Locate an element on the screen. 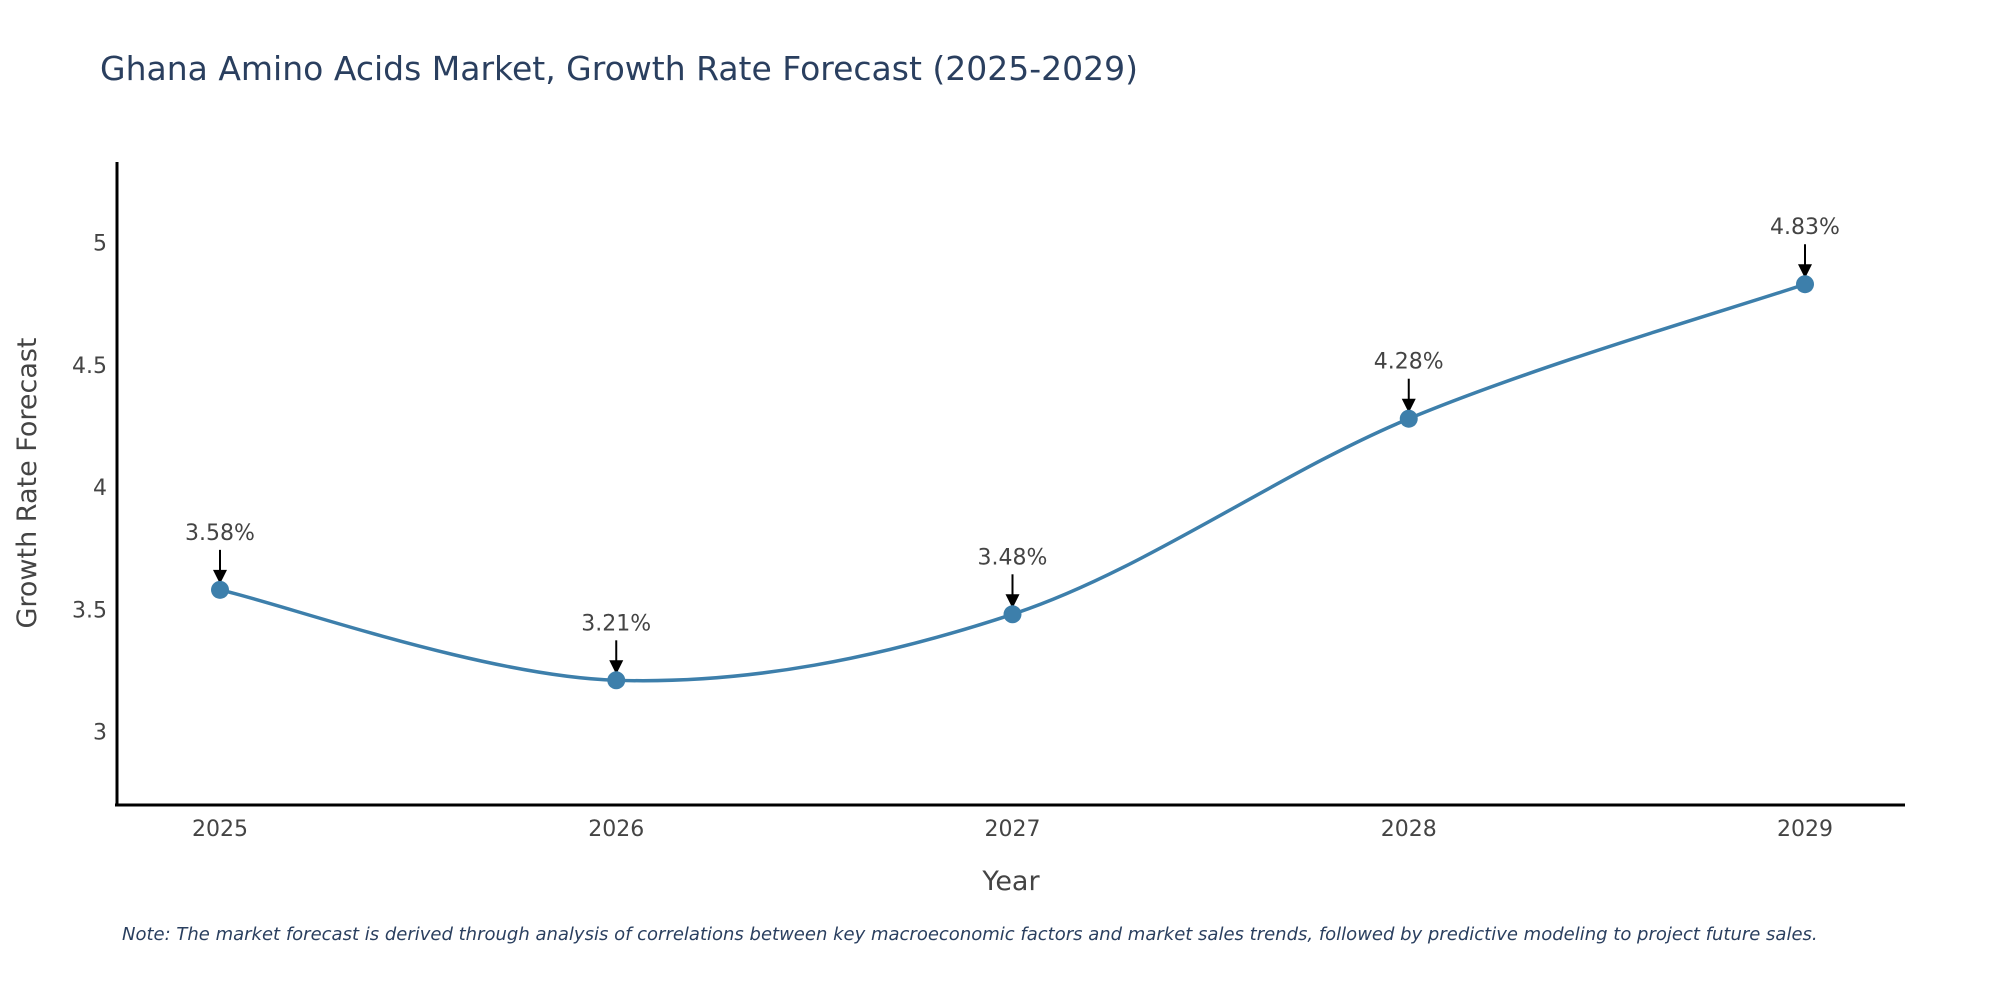 The height and width of the screenshot is (1000, 2000). y-tick-label: 5 is located at coordinates (100, 244).